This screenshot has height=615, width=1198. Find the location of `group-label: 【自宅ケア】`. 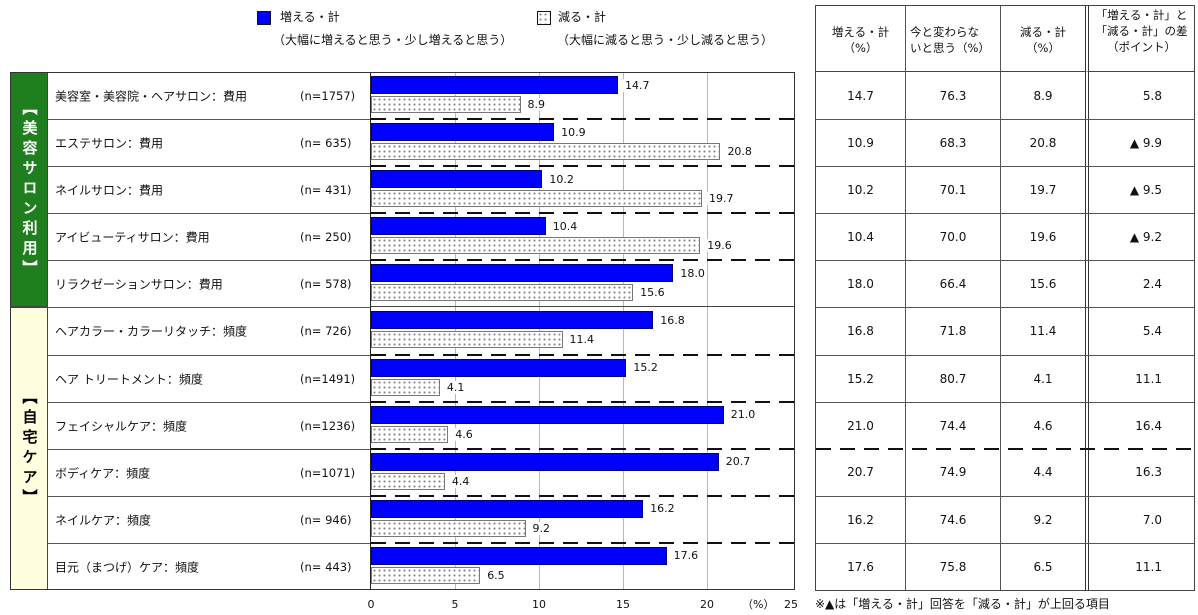

group-label: 【自宅ケア】 is located at coordinates (29, 448).